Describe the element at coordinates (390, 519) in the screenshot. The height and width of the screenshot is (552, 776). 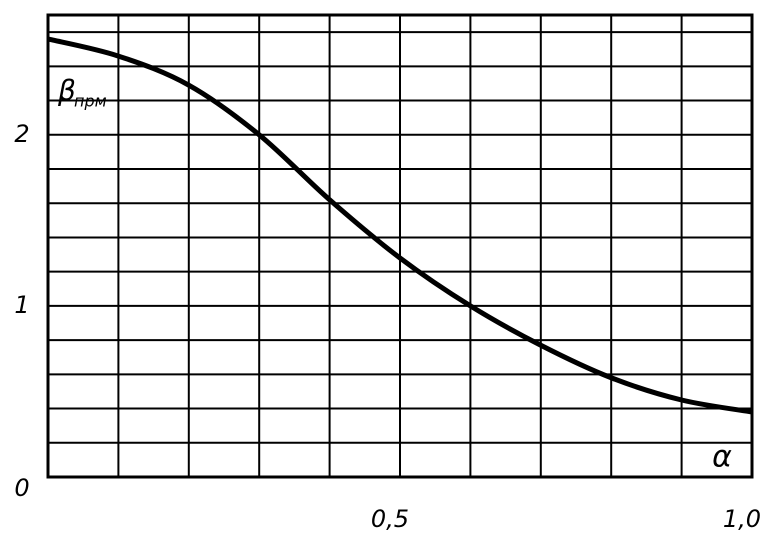
I see `x-tick-label: 0,5` at that location.